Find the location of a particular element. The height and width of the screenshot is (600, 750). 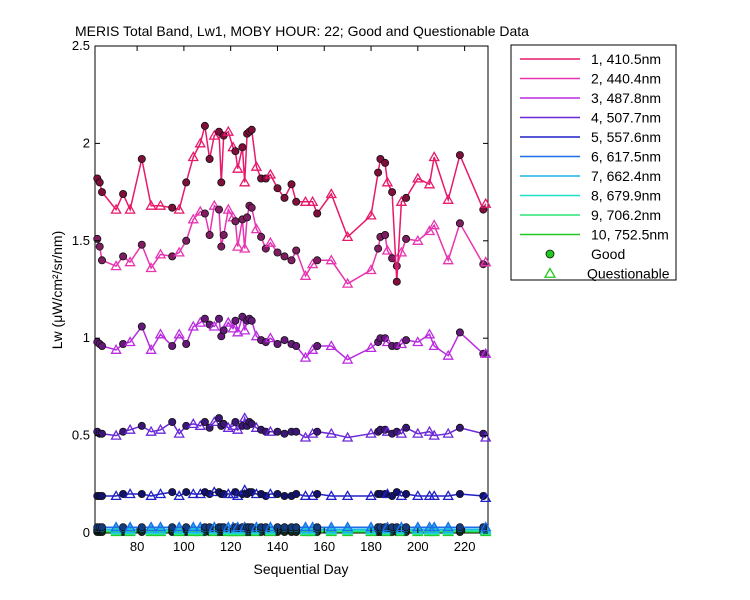

x-tick-label: 160 is located at coordinates (324, 546).